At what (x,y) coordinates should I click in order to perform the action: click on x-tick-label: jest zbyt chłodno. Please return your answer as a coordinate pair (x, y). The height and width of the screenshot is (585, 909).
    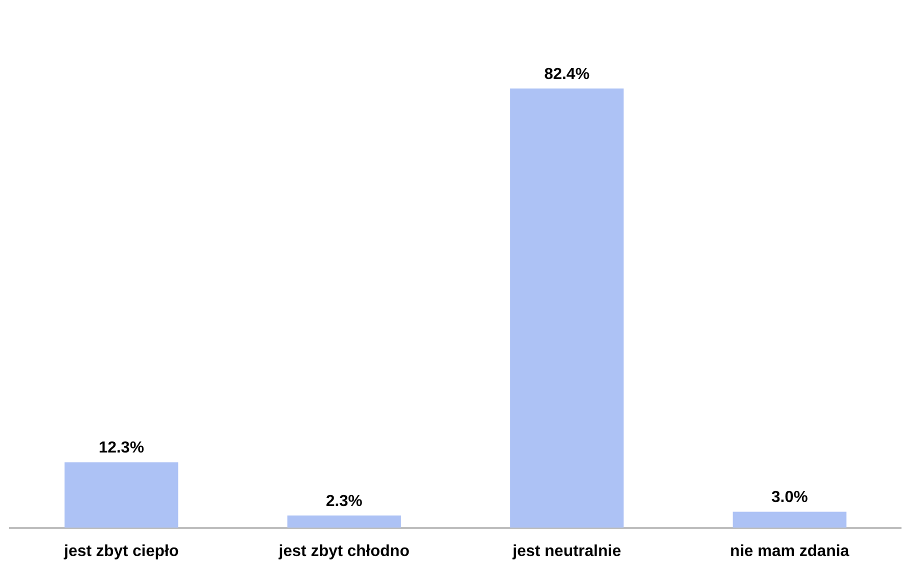
    Looking at the image, I should click on (344, 551).